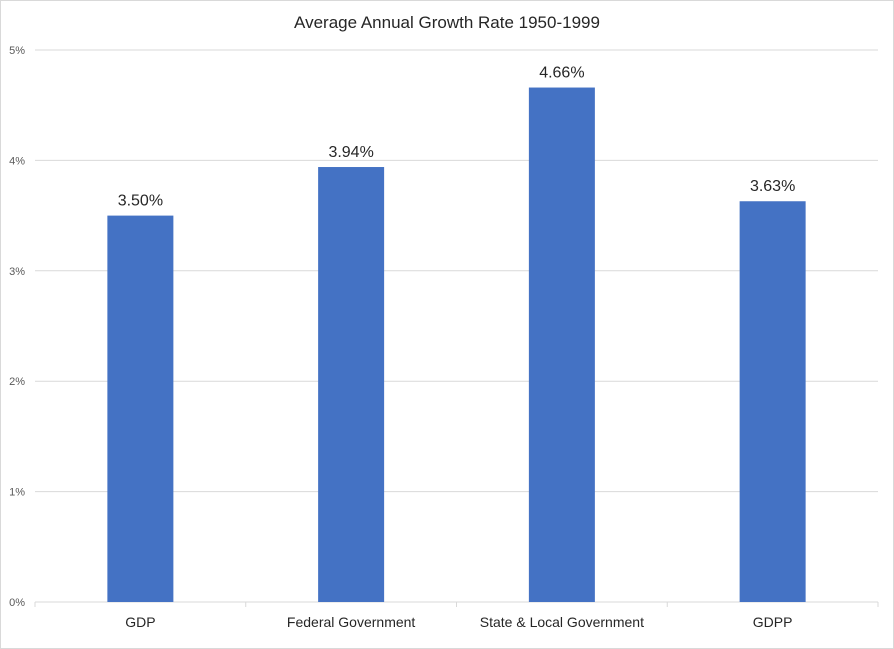  I want to click on y-tick-label: 2%, so click(17, 382).